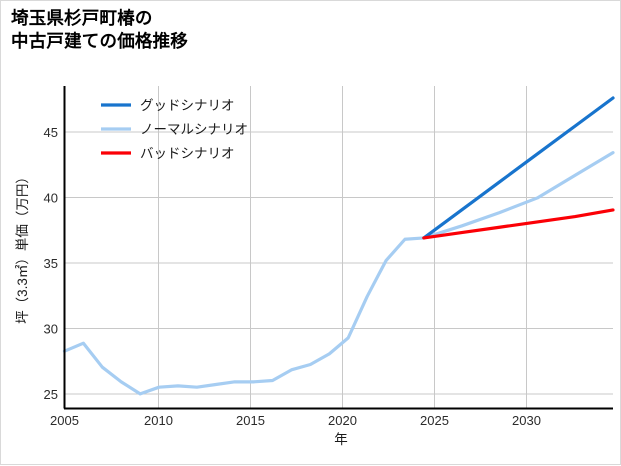 Image resolution: width=621 pixels, height=466 pixels. I want to click on y-tick-35: 35, so click(51, 263).